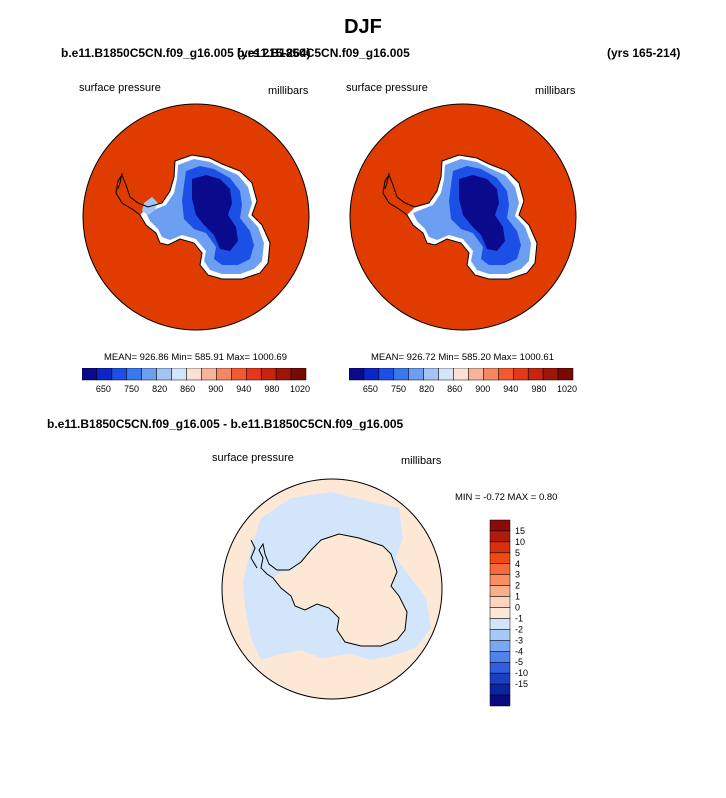 Image resolution: width=726 pixels, height=798 pixels. Describe the element at coordinates (462, 357) in the screenshot. I see `right-stats: MEAN= 926.72 Min= 585.20 Max= 1000.61` at that location.